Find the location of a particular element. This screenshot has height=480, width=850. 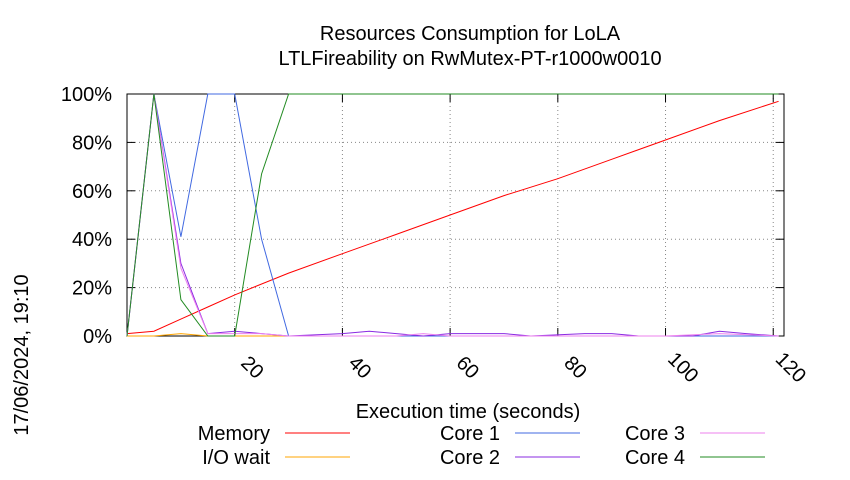

y-tick-label: 20% is located at coordinates (92, 289).